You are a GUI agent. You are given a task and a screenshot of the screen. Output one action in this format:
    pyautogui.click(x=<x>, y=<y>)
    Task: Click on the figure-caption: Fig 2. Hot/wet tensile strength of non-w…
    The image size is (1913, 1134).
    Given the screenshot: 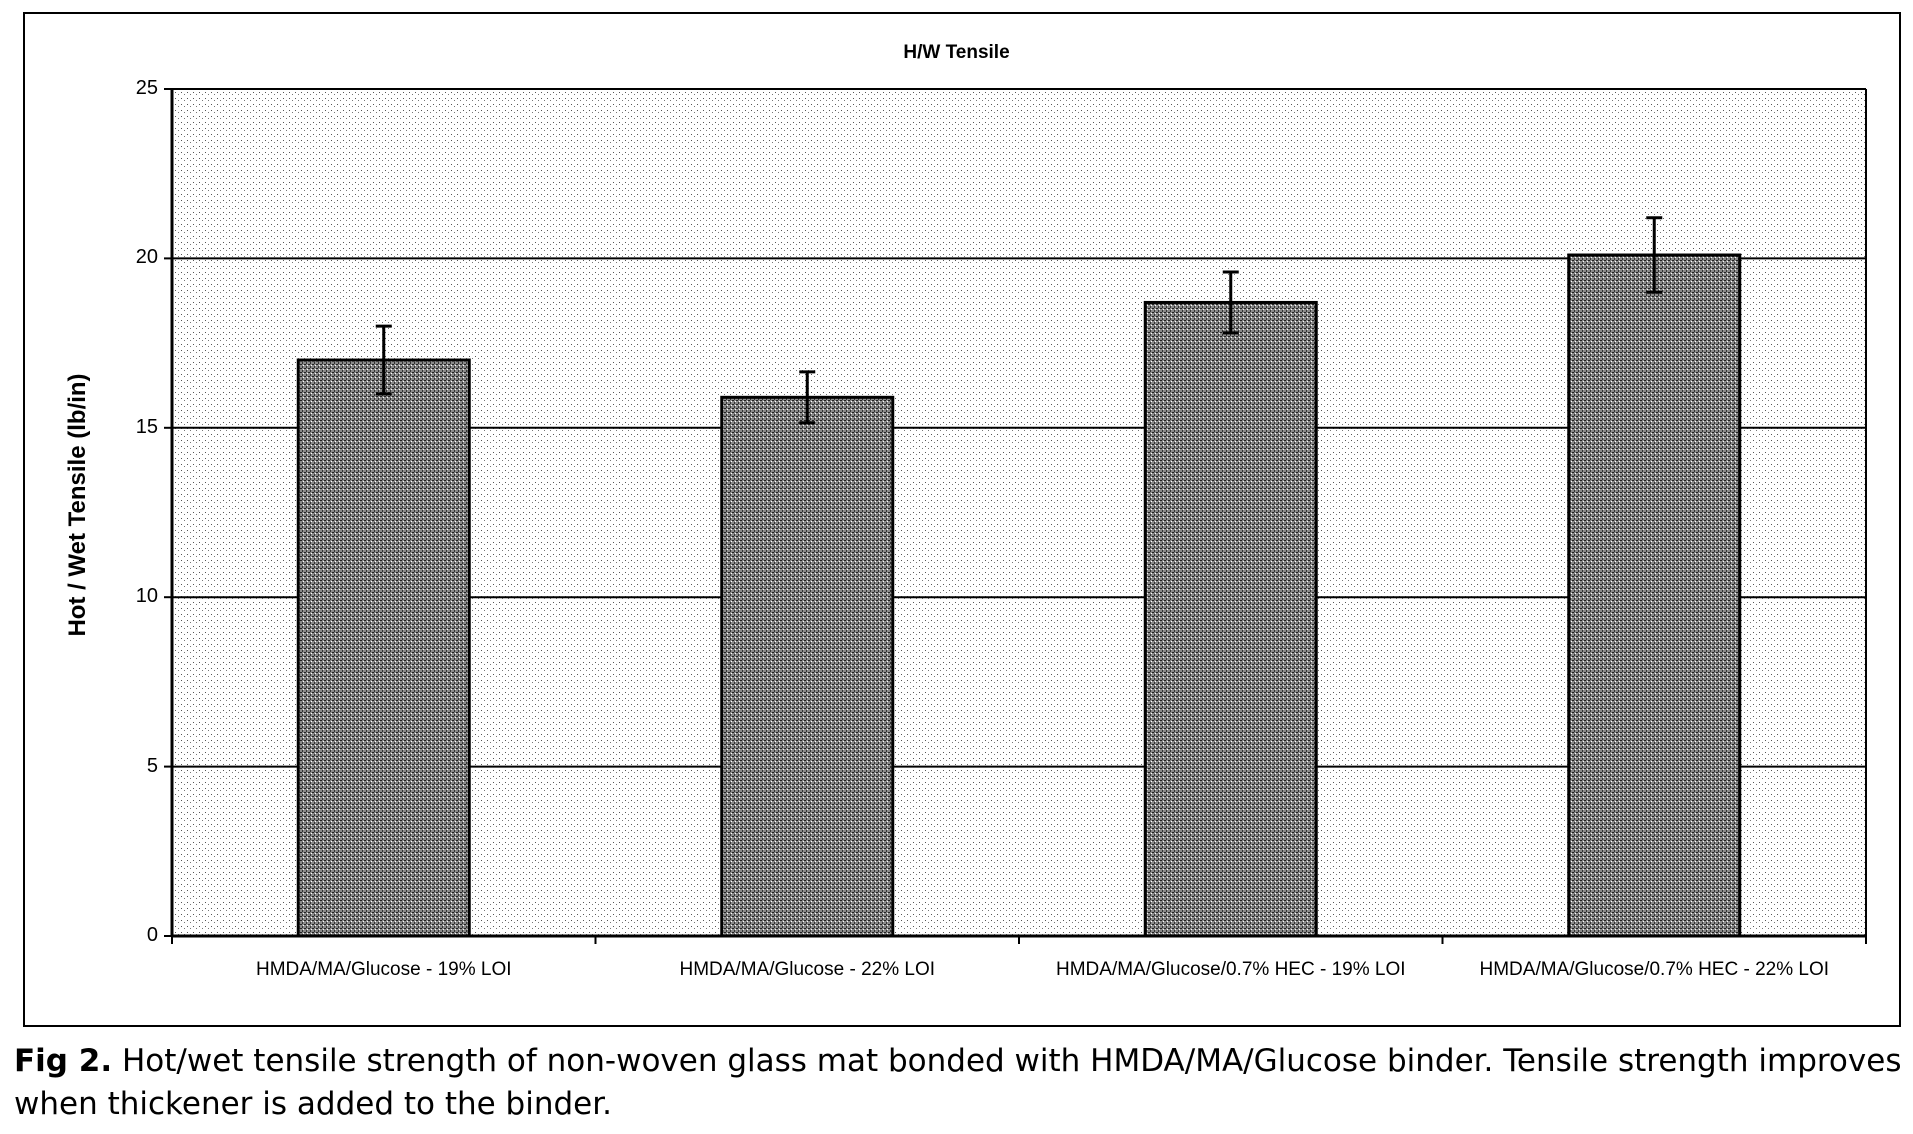 What is the action you would take?
    pyautogui.click(x=959, y=1083)
    